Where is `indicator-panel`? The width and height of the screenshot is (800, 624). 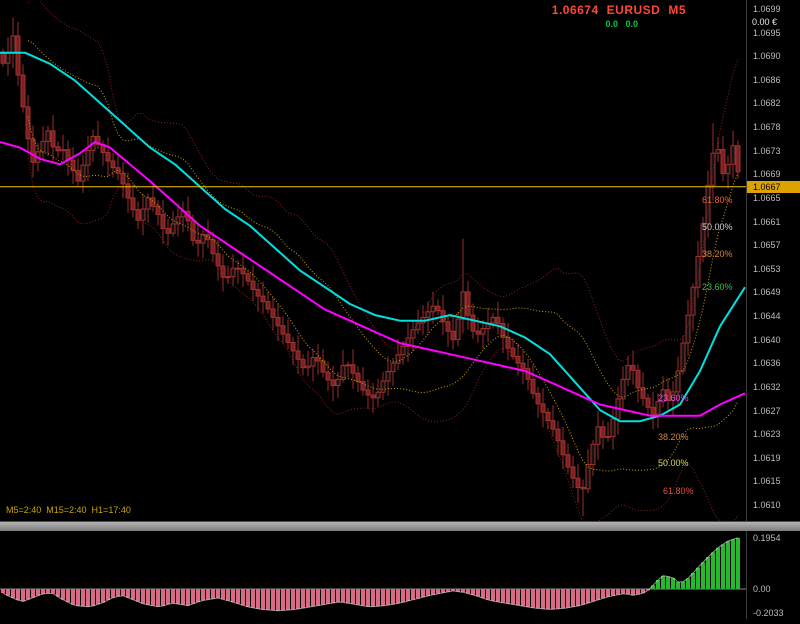
indicator-panel is located at coordinates (373, 575).